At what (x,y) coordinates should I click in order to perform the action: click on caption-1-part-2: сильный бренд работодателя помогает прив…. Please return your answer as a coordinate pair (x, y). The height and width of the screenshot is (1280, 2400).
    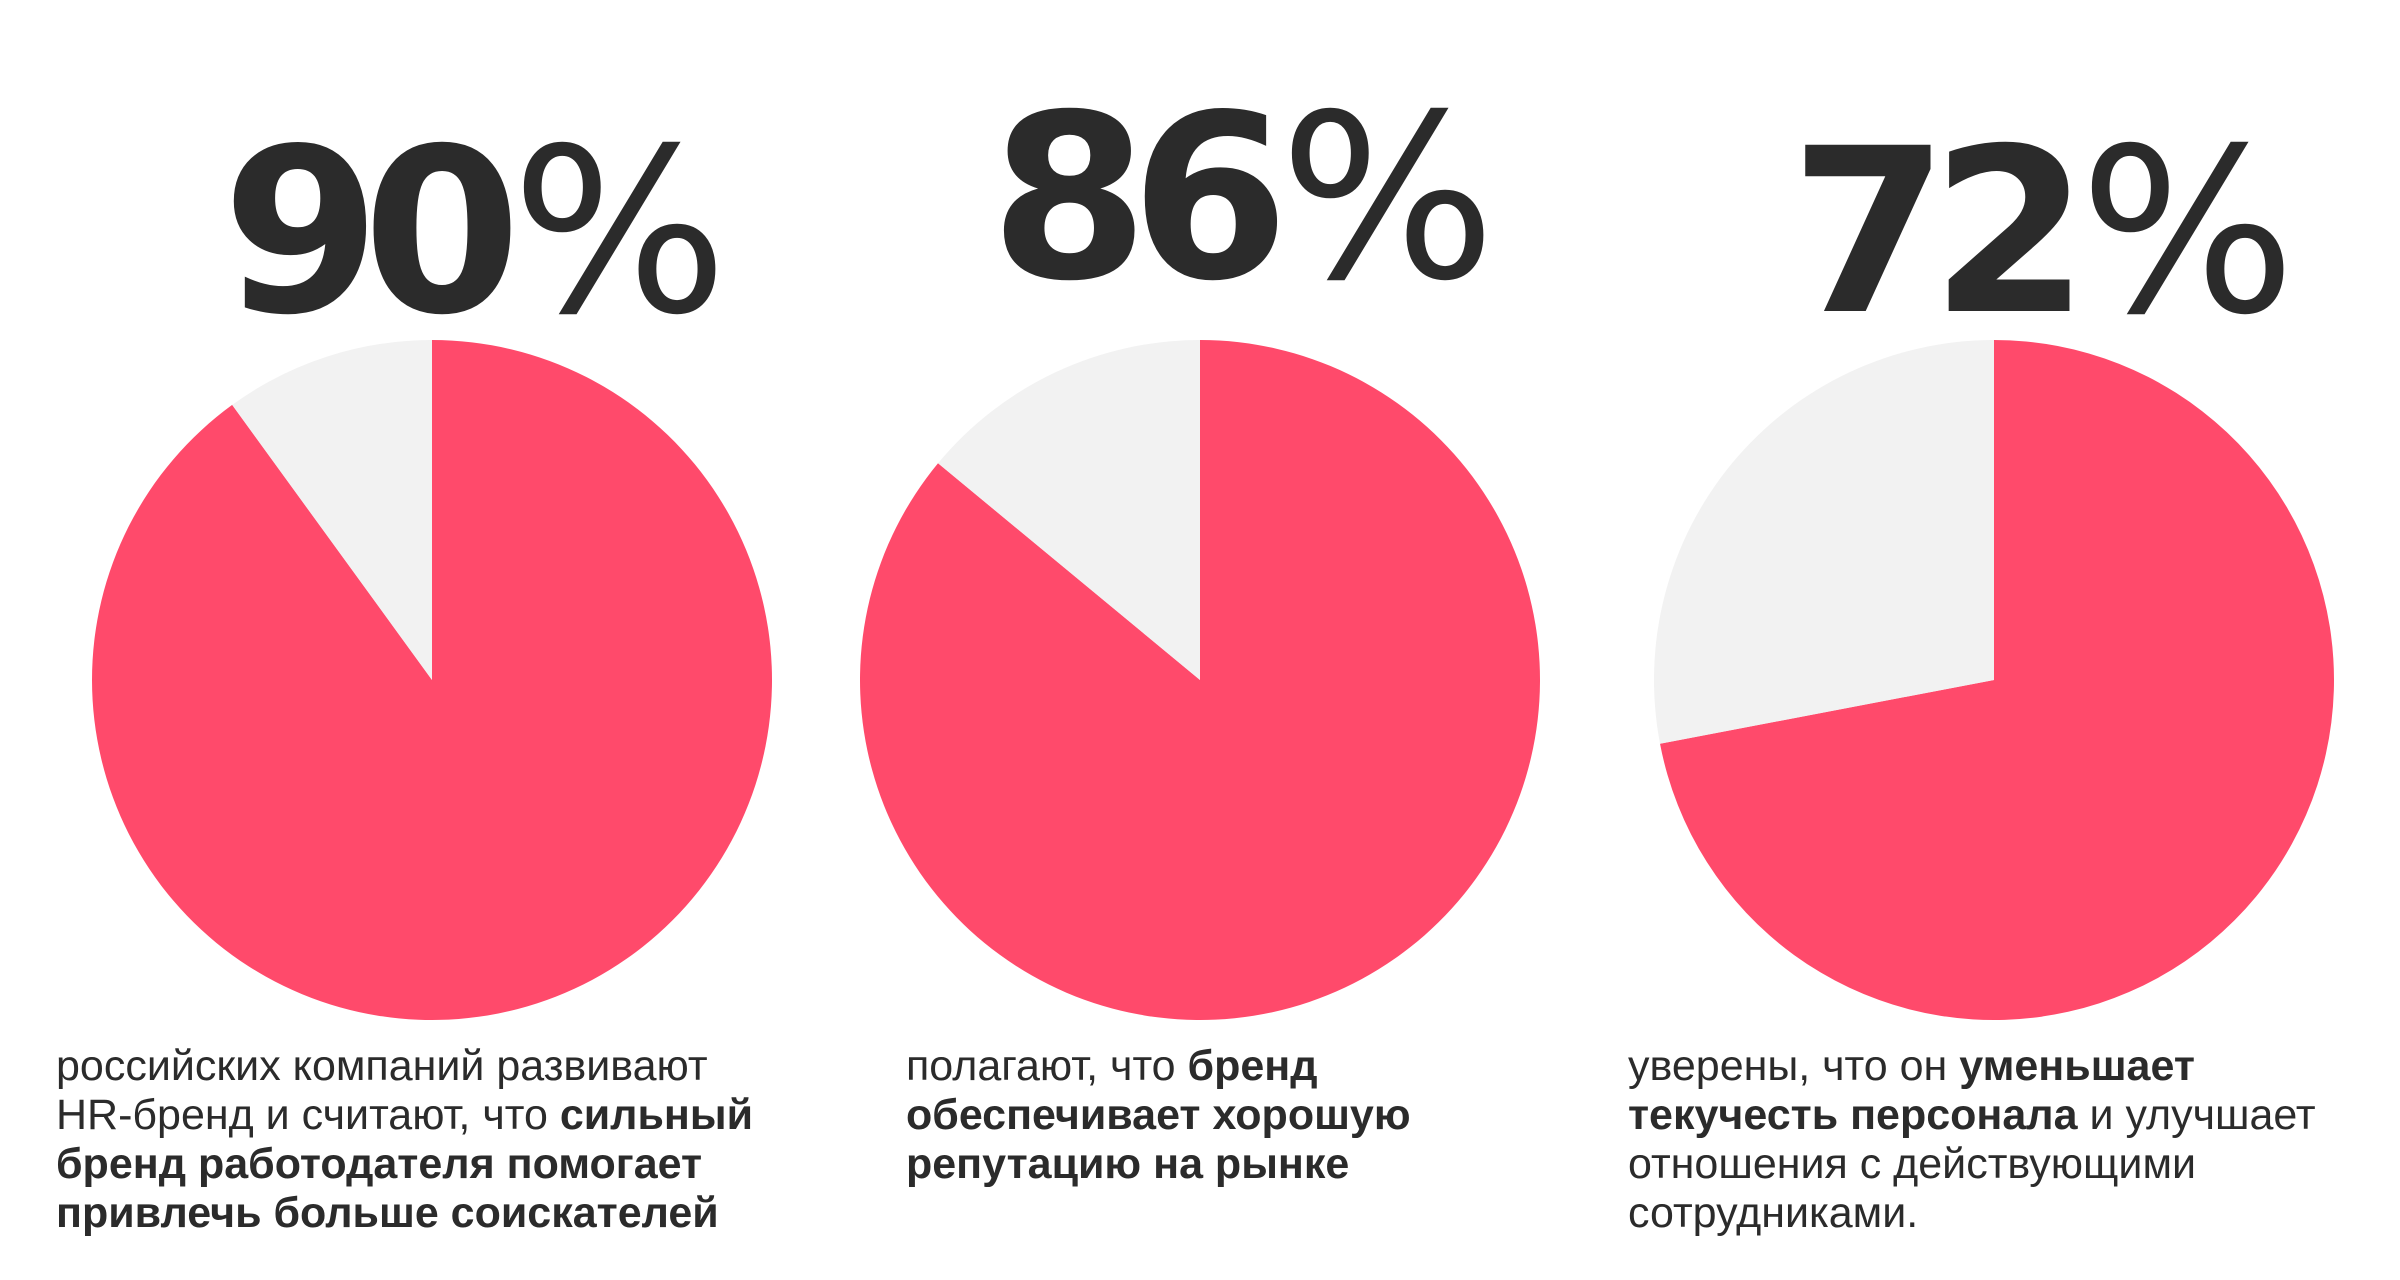
    Looking at the image, I should click on (405, 1164).